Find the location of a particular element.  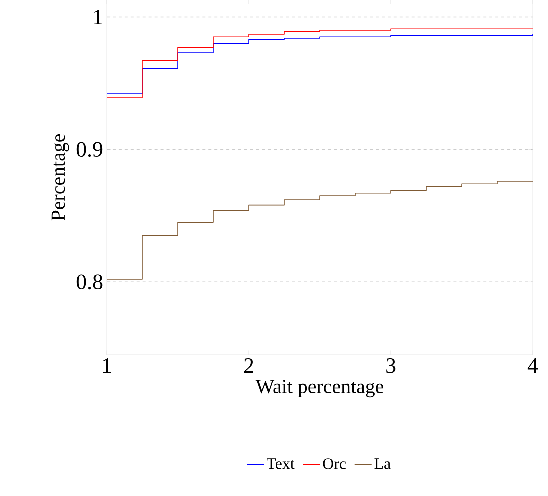

y-axis-title: Percentage is located at coordinates (61, 177).